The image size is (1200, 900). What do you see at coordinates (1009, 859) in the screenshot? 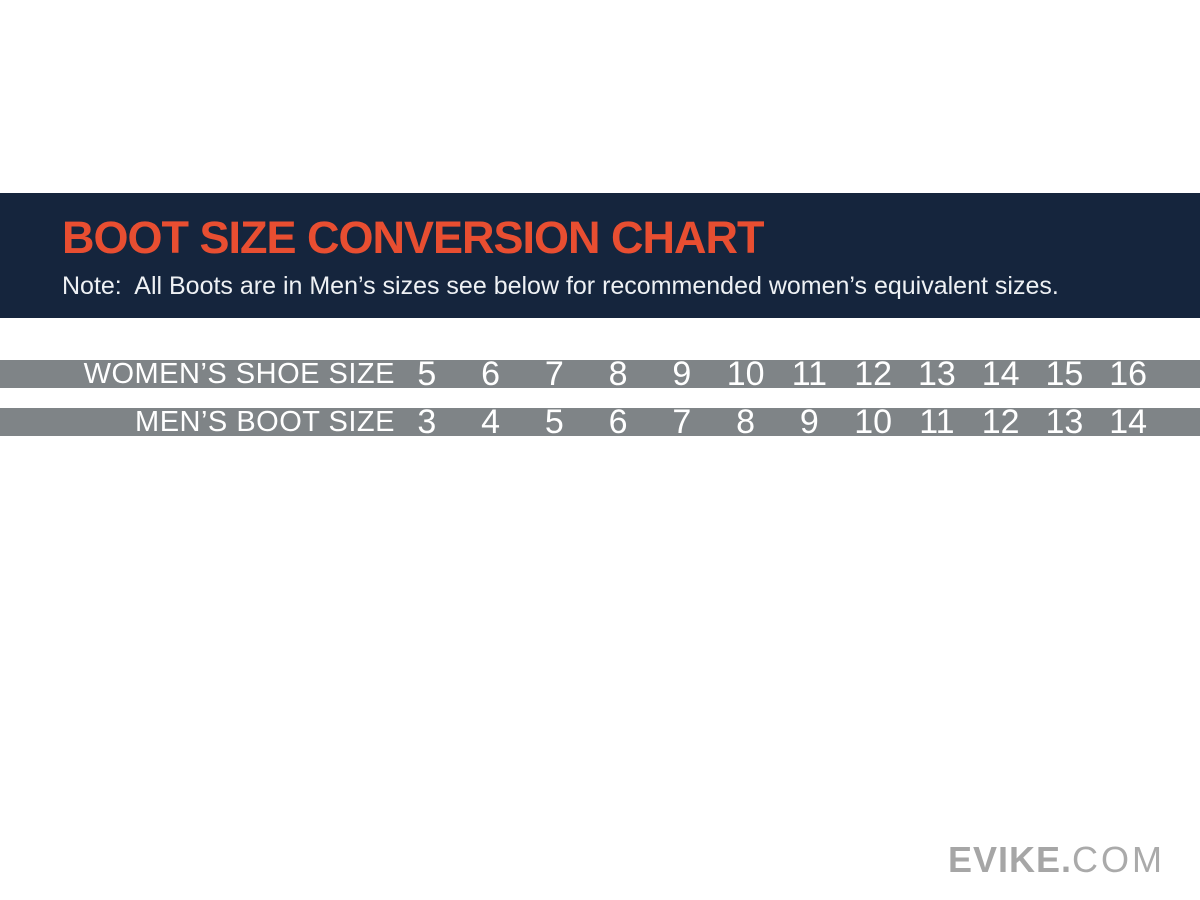
I see `brand-logo-bold-text: EVIKE.` at bounding box center [1009, 859].